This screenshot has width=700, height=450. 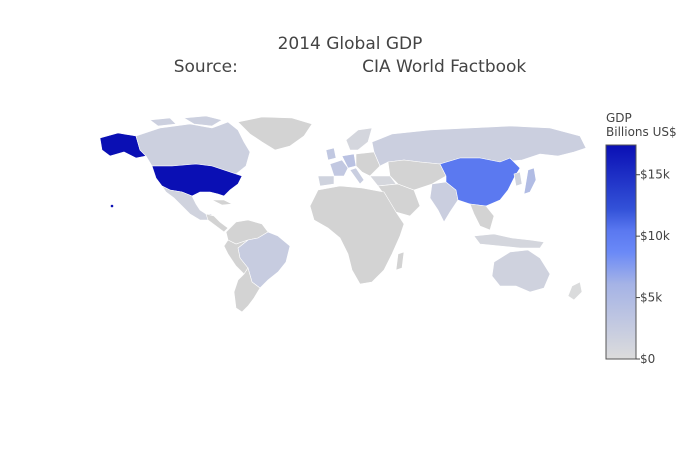 I want to click on country-africa, so click(x=357, y=235).